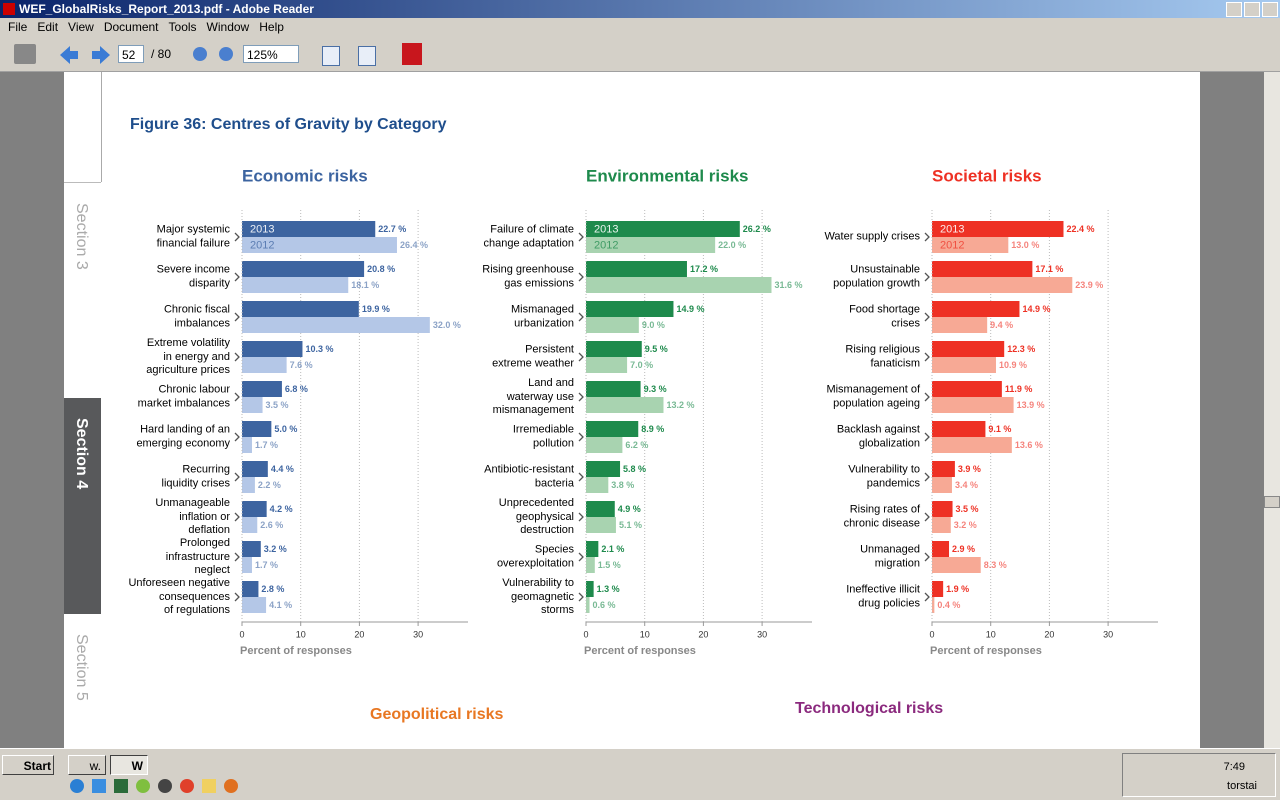 This screenshot has height=800, width=1280. I want to click on value-label: 5.0 %, so click(285, 429).